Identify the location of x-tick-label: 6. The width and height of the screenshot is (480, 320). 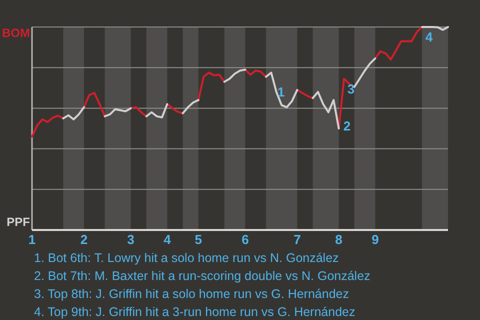
(245, 239).